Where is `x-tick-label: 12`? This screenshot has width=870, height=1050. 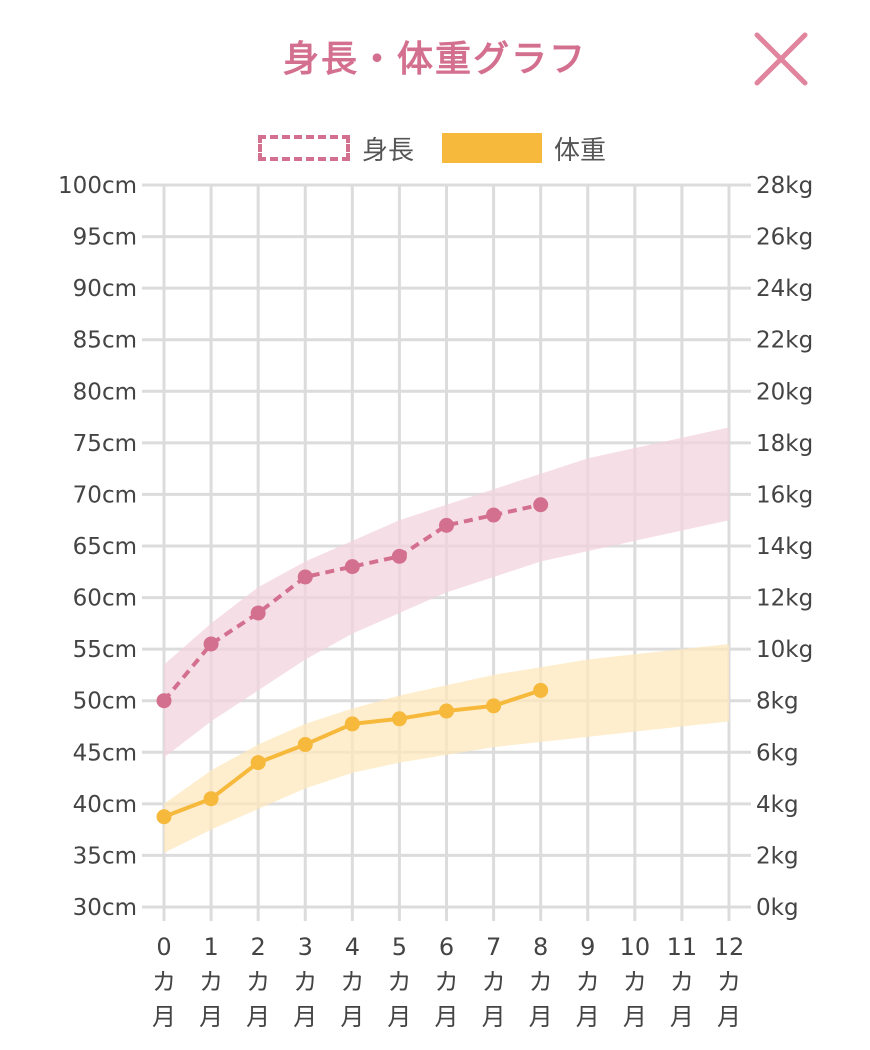
x-tick-label: 12 is located at coordinates (729, 947).